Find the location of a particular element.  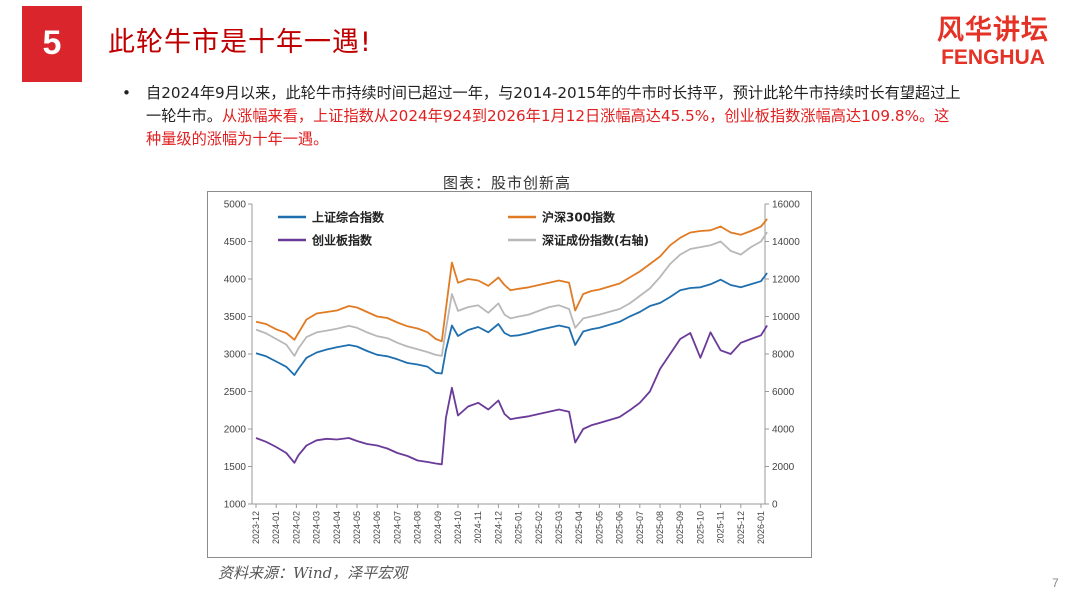

left-tick-label: 5000 is located at coordinates (235, 205).